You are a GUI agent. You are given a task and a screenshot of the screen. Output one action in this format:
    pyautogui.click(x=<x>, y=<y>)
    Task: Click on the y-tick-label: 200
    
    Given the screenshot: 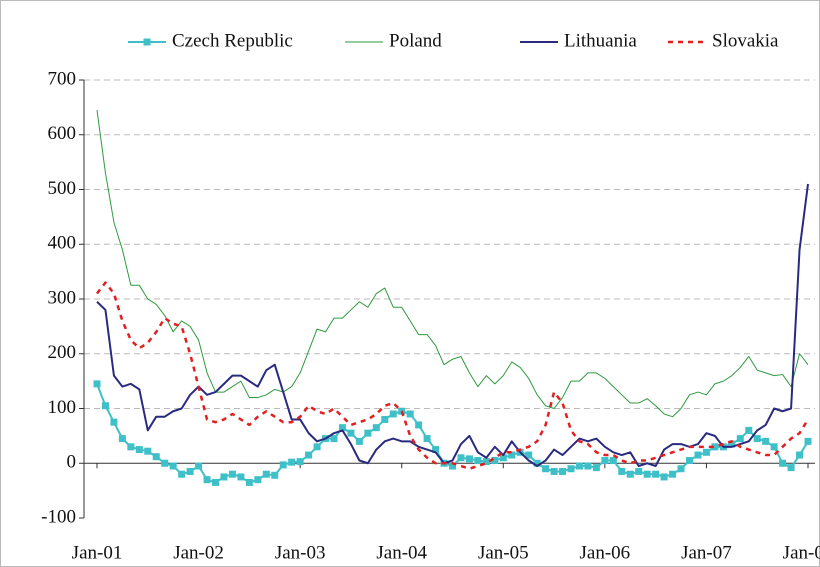 What is the action you would take?
    pyautogui.click(x=62, y=352)
    